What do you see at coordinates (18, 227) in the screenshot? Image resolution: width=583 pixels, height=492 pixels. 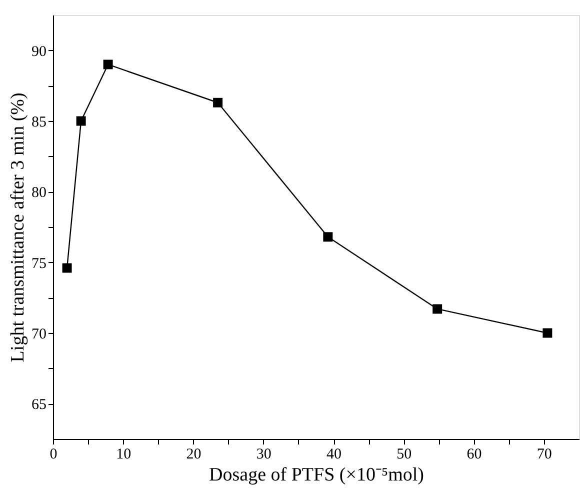 I see `y-axis-title: Light transmittance after 3 min (%)` at bounding box center [18, 227].